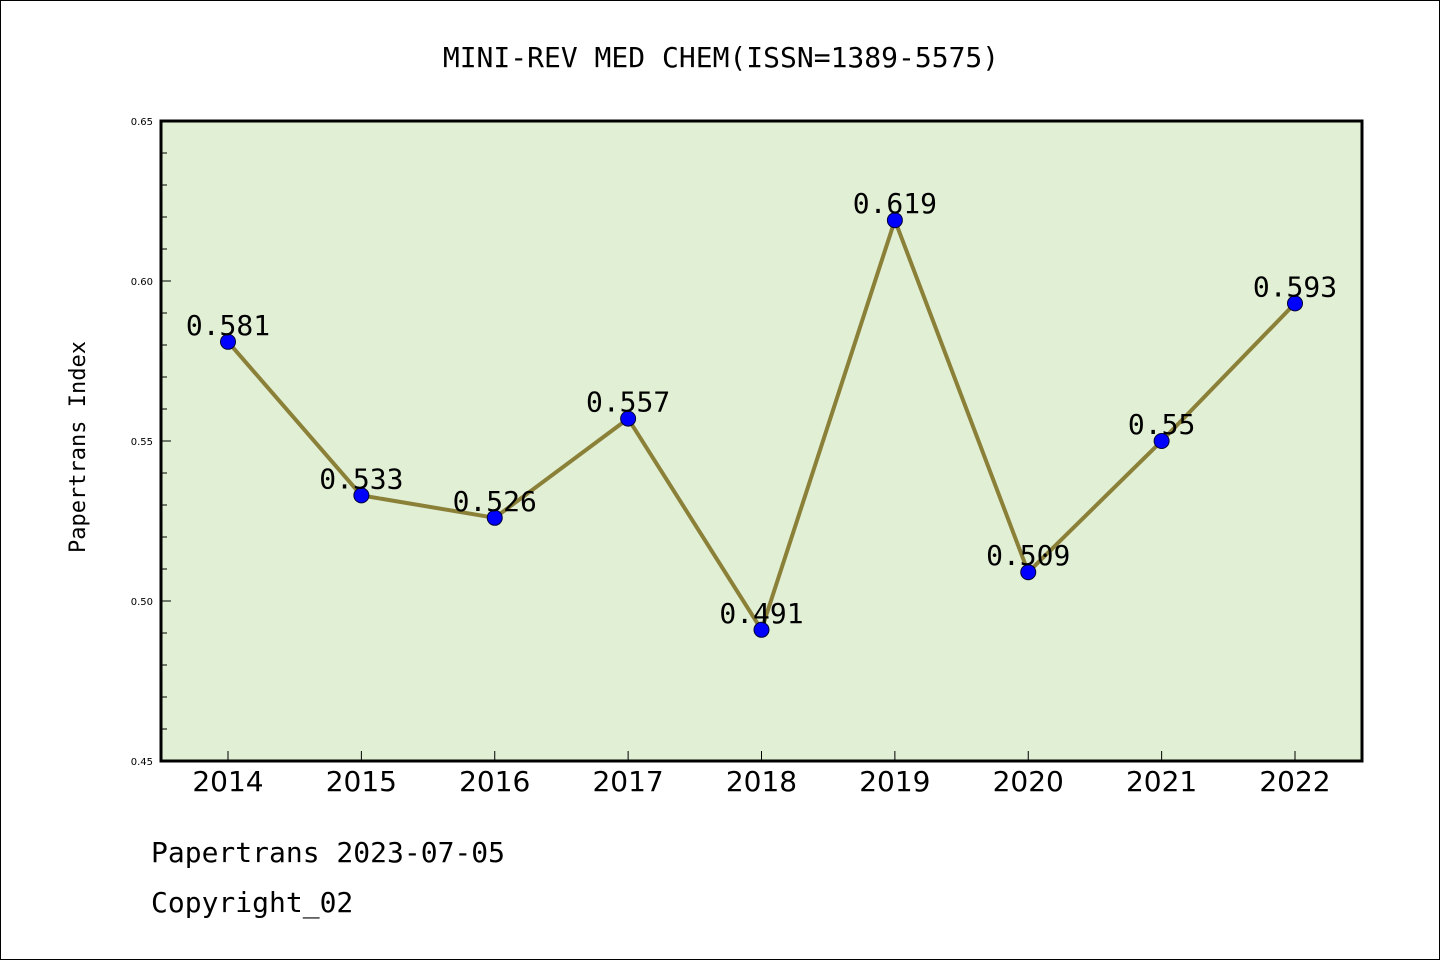 This screenshot has height=960, width=1440. Describe the element at coordinates (228, 325) in the screenshot. I see `data-label: 0.581` at that location.